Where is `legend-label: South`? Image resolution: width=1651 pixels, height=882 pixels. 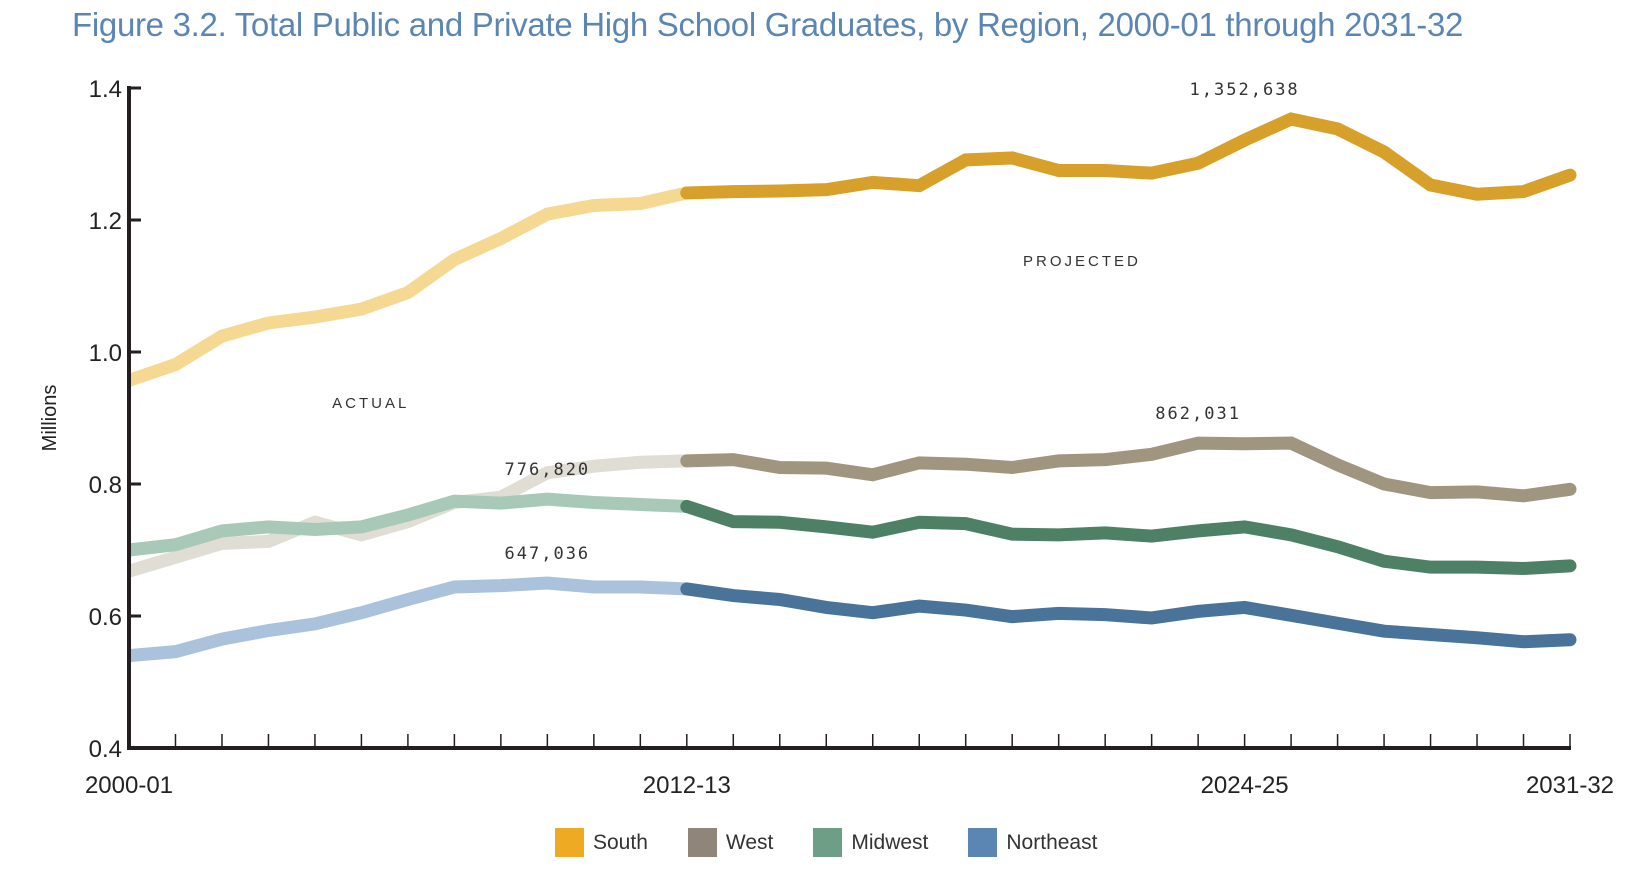 legend-label: South is located at coordinates (620, 842).